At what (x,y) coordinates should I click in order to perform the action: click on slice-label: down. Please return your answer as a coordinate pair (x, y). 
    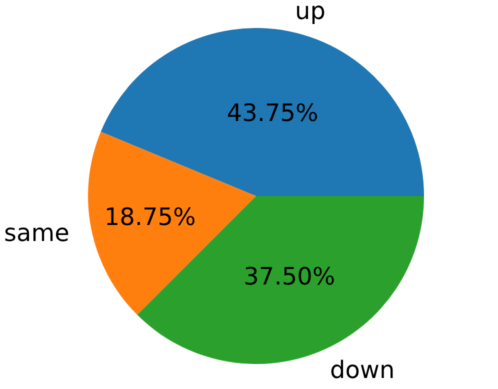
    Looking at the image, I should click on (362, 370).